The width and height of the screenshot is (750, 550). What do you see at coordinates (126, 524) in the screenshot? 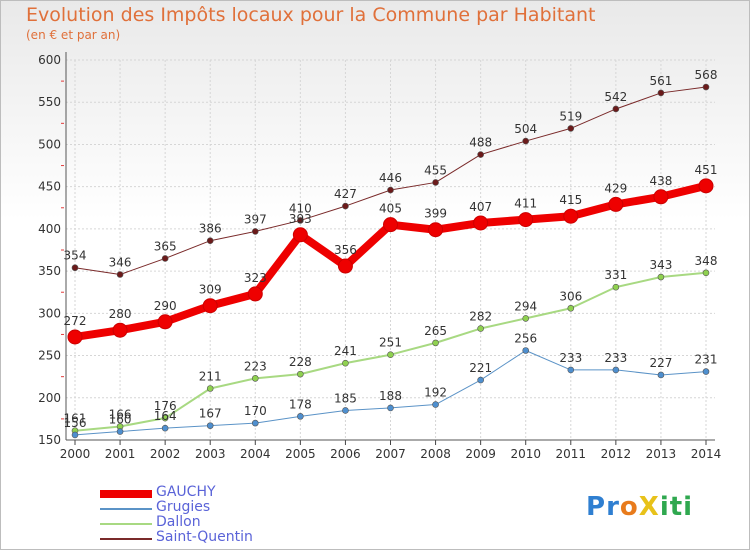
I see `legend-swatch-dallon` at bounding box center [126, 524].